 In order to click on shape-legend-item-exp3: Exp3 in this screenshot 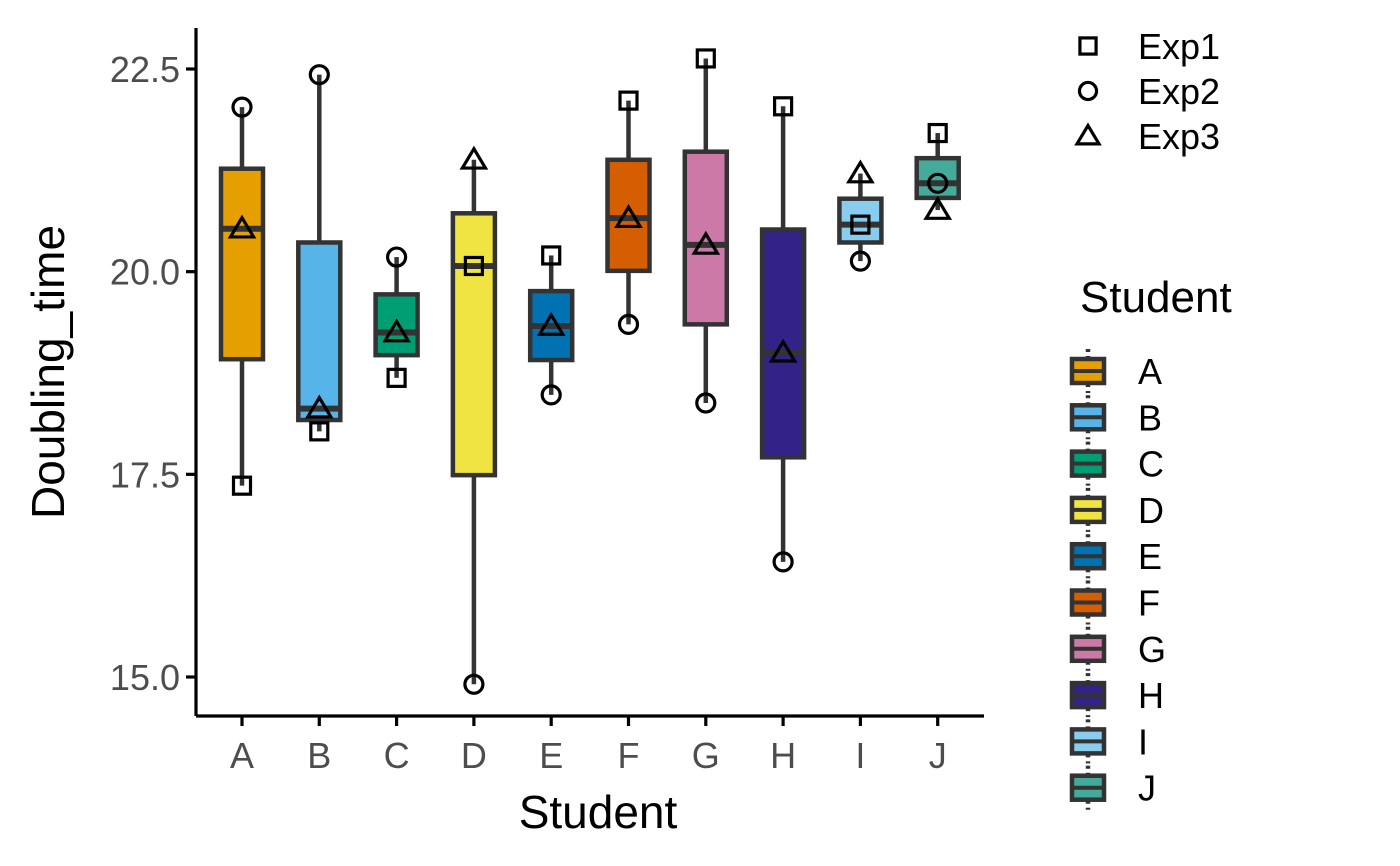, I will do `click(1147, 136)`.